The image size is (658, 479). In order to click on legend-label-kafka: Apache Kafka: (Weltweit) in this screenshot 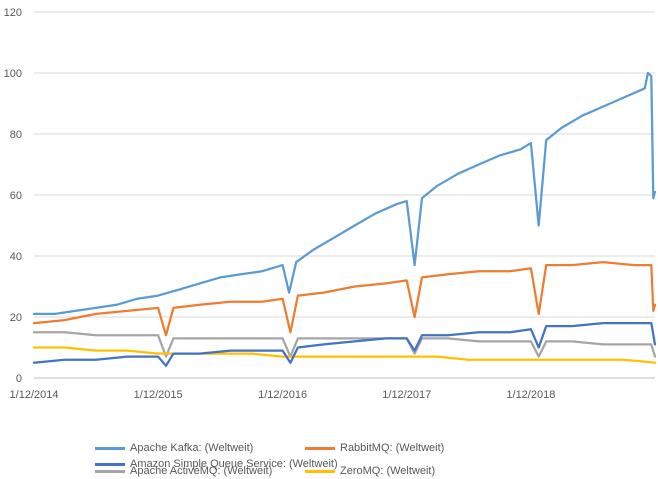, I will do `click(192, 448)`.